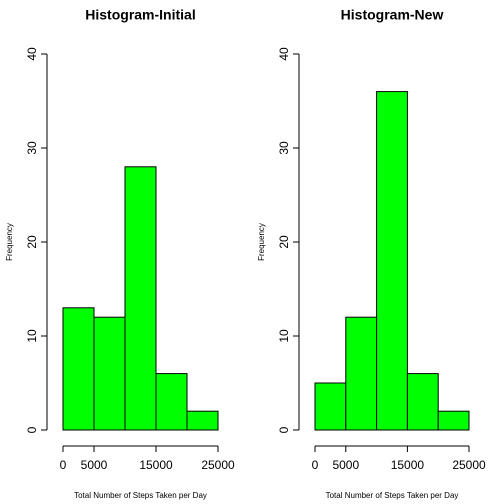 The height and width of the screenshot is (504, 504). Describe the element at coordinates (140, 15) in the screenshot. I see `chart-title: Histogram-Initial` at that location.